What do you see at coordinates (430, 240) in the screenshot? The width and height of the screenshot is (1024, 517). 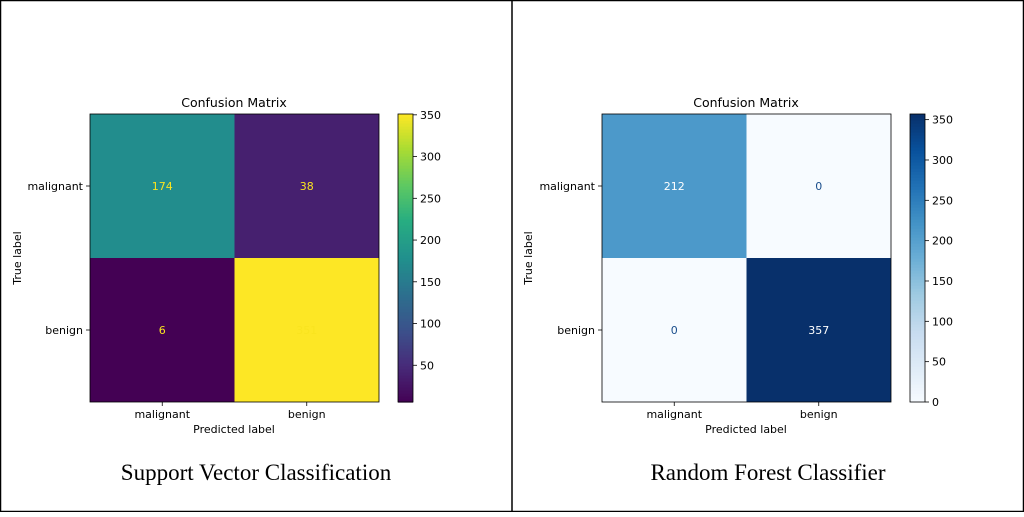 I see `colorbar-tick-label: 200` at bounding box center [430, 240].